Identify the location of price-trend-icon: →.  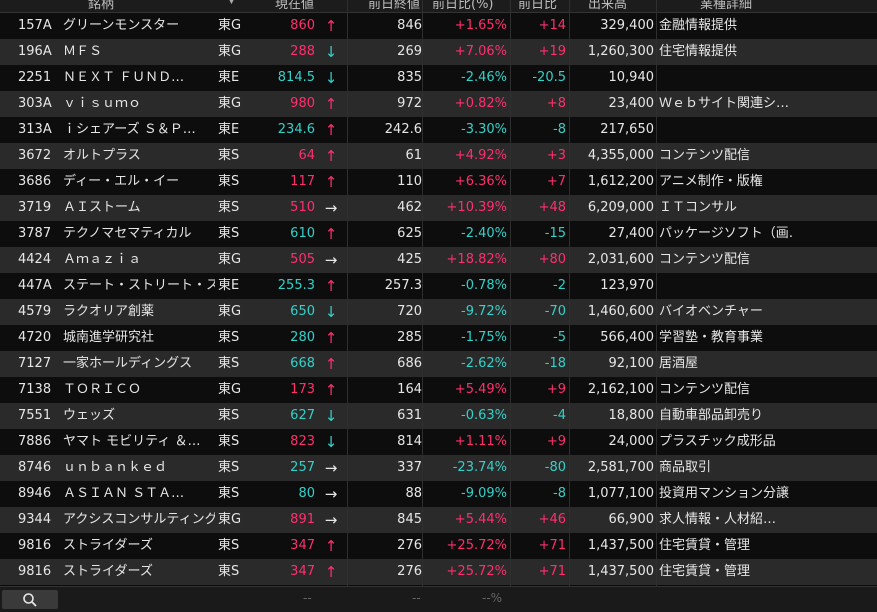
(331, 468).